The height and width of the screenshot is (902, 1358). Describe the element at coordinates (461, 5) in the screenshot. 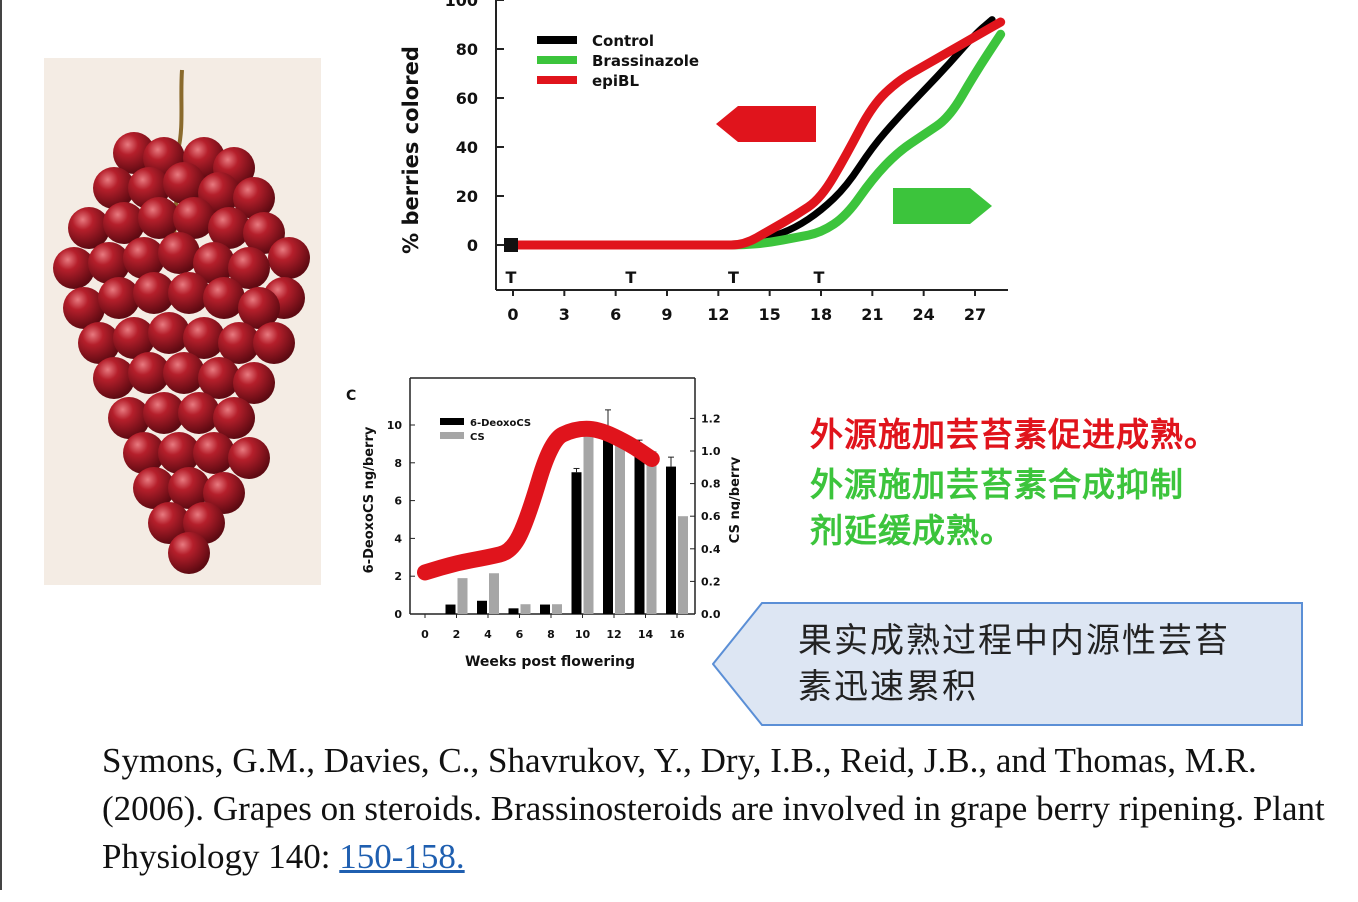

I see `y-tick-label: 100` at that location.